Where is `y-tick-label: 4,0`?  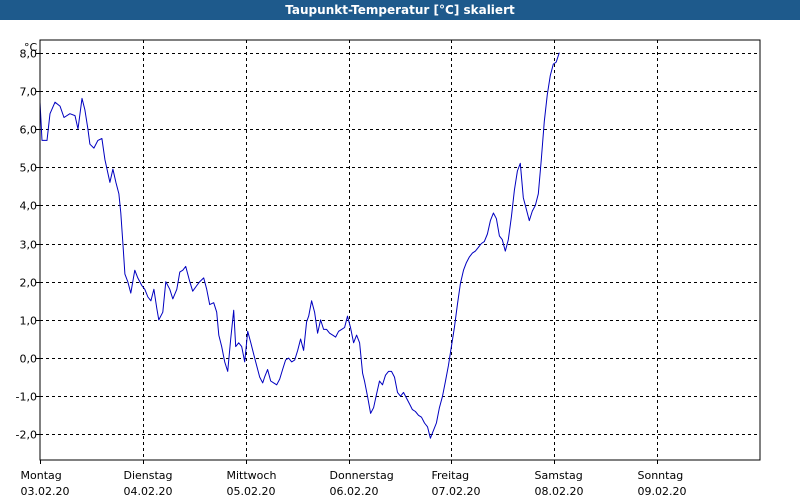 y-tick-label: 4,0 is located at coordinates (29, 206).